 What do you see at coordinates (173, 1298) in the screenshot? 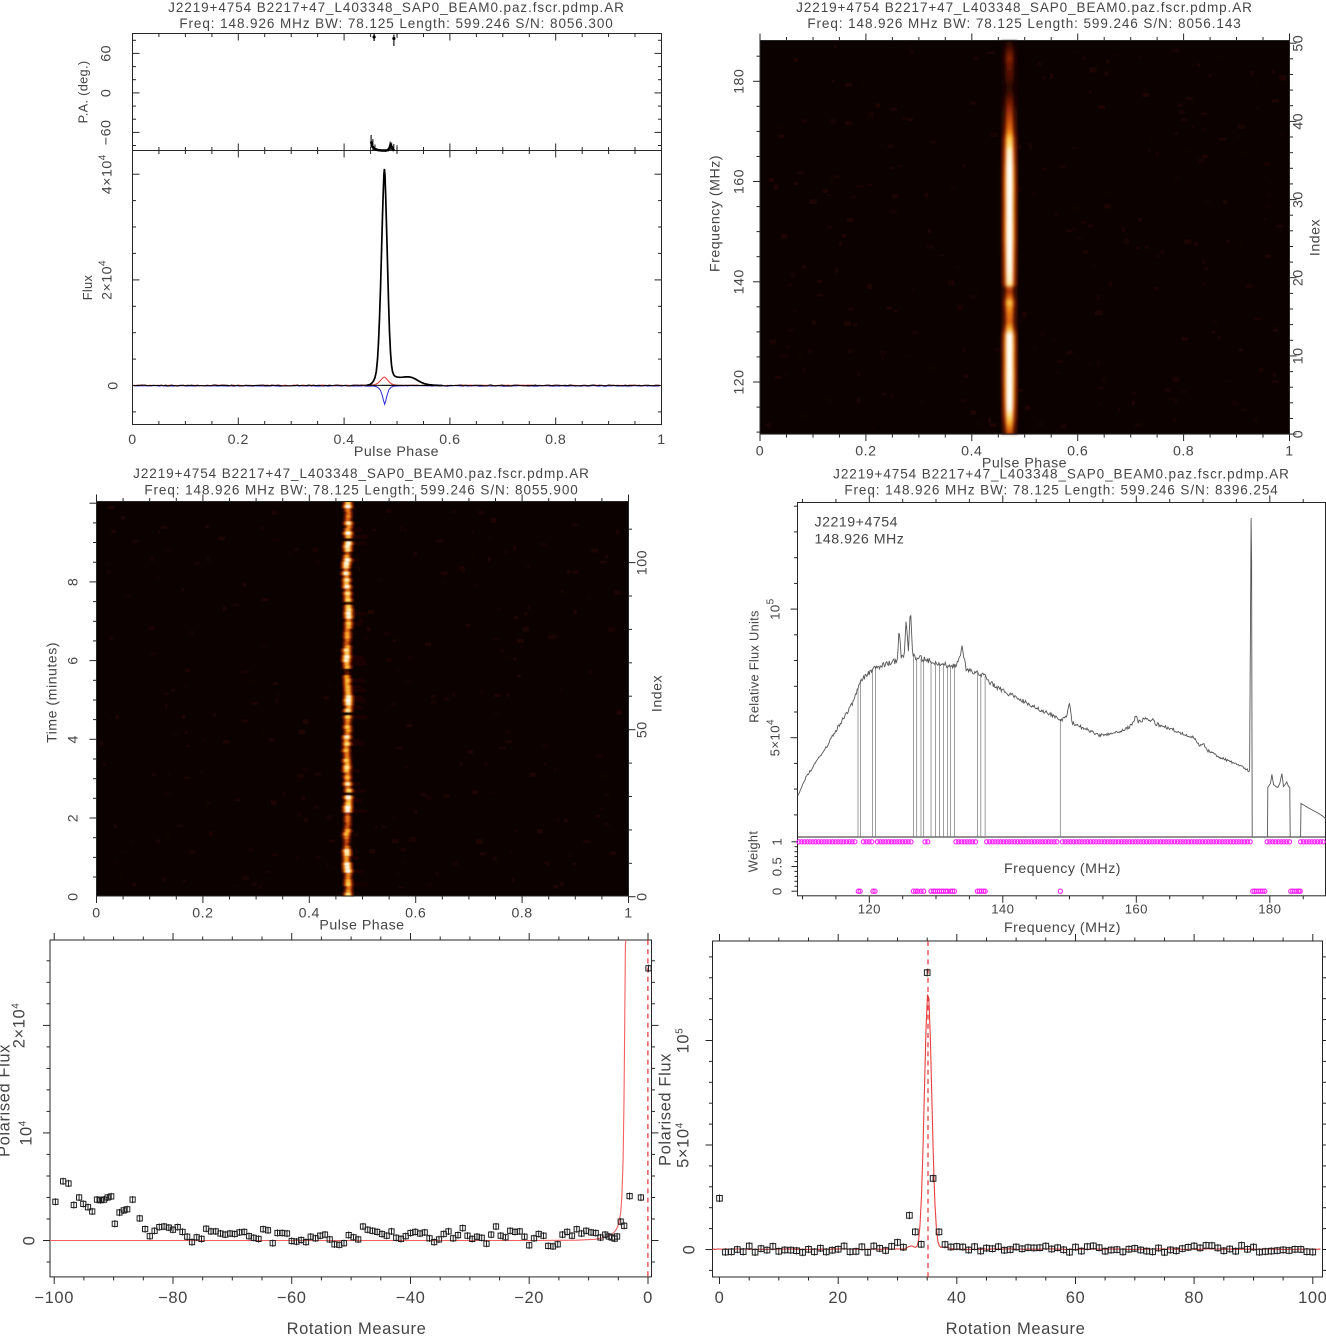
I see `svg-text: −80` at bounding box center [173, 1298].